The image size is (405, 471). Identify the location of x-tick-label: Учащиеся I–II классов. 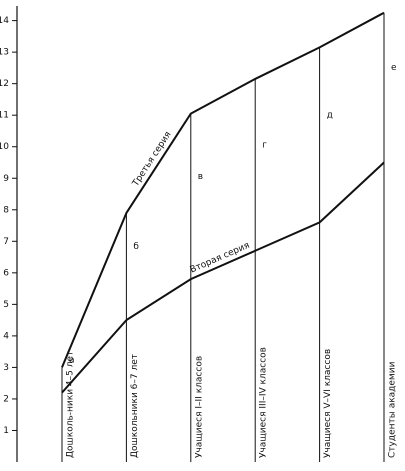
(199, 407).